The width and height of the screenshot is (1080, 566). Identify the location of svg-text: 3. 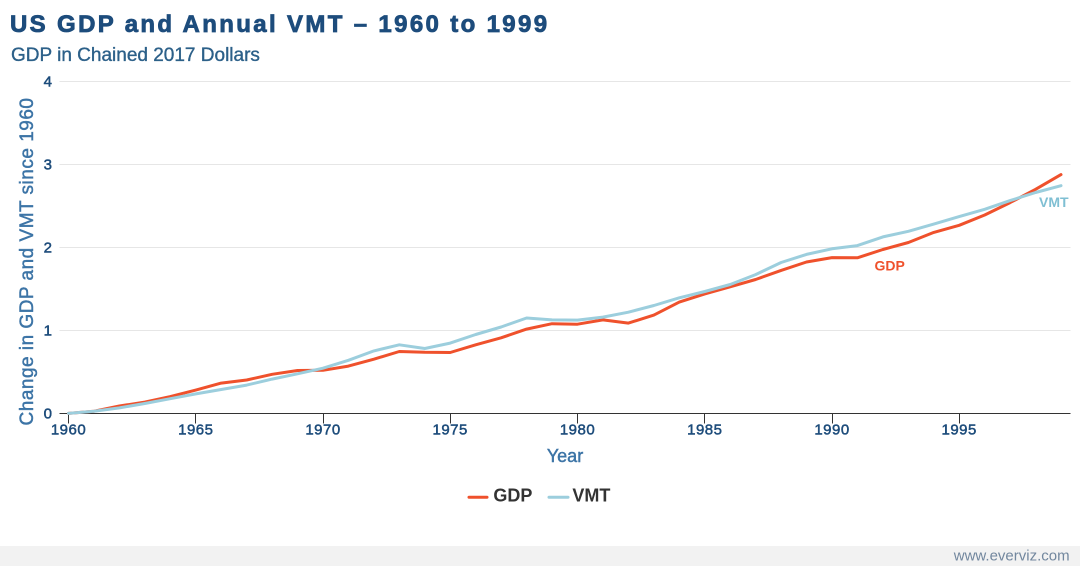
(48, 165).